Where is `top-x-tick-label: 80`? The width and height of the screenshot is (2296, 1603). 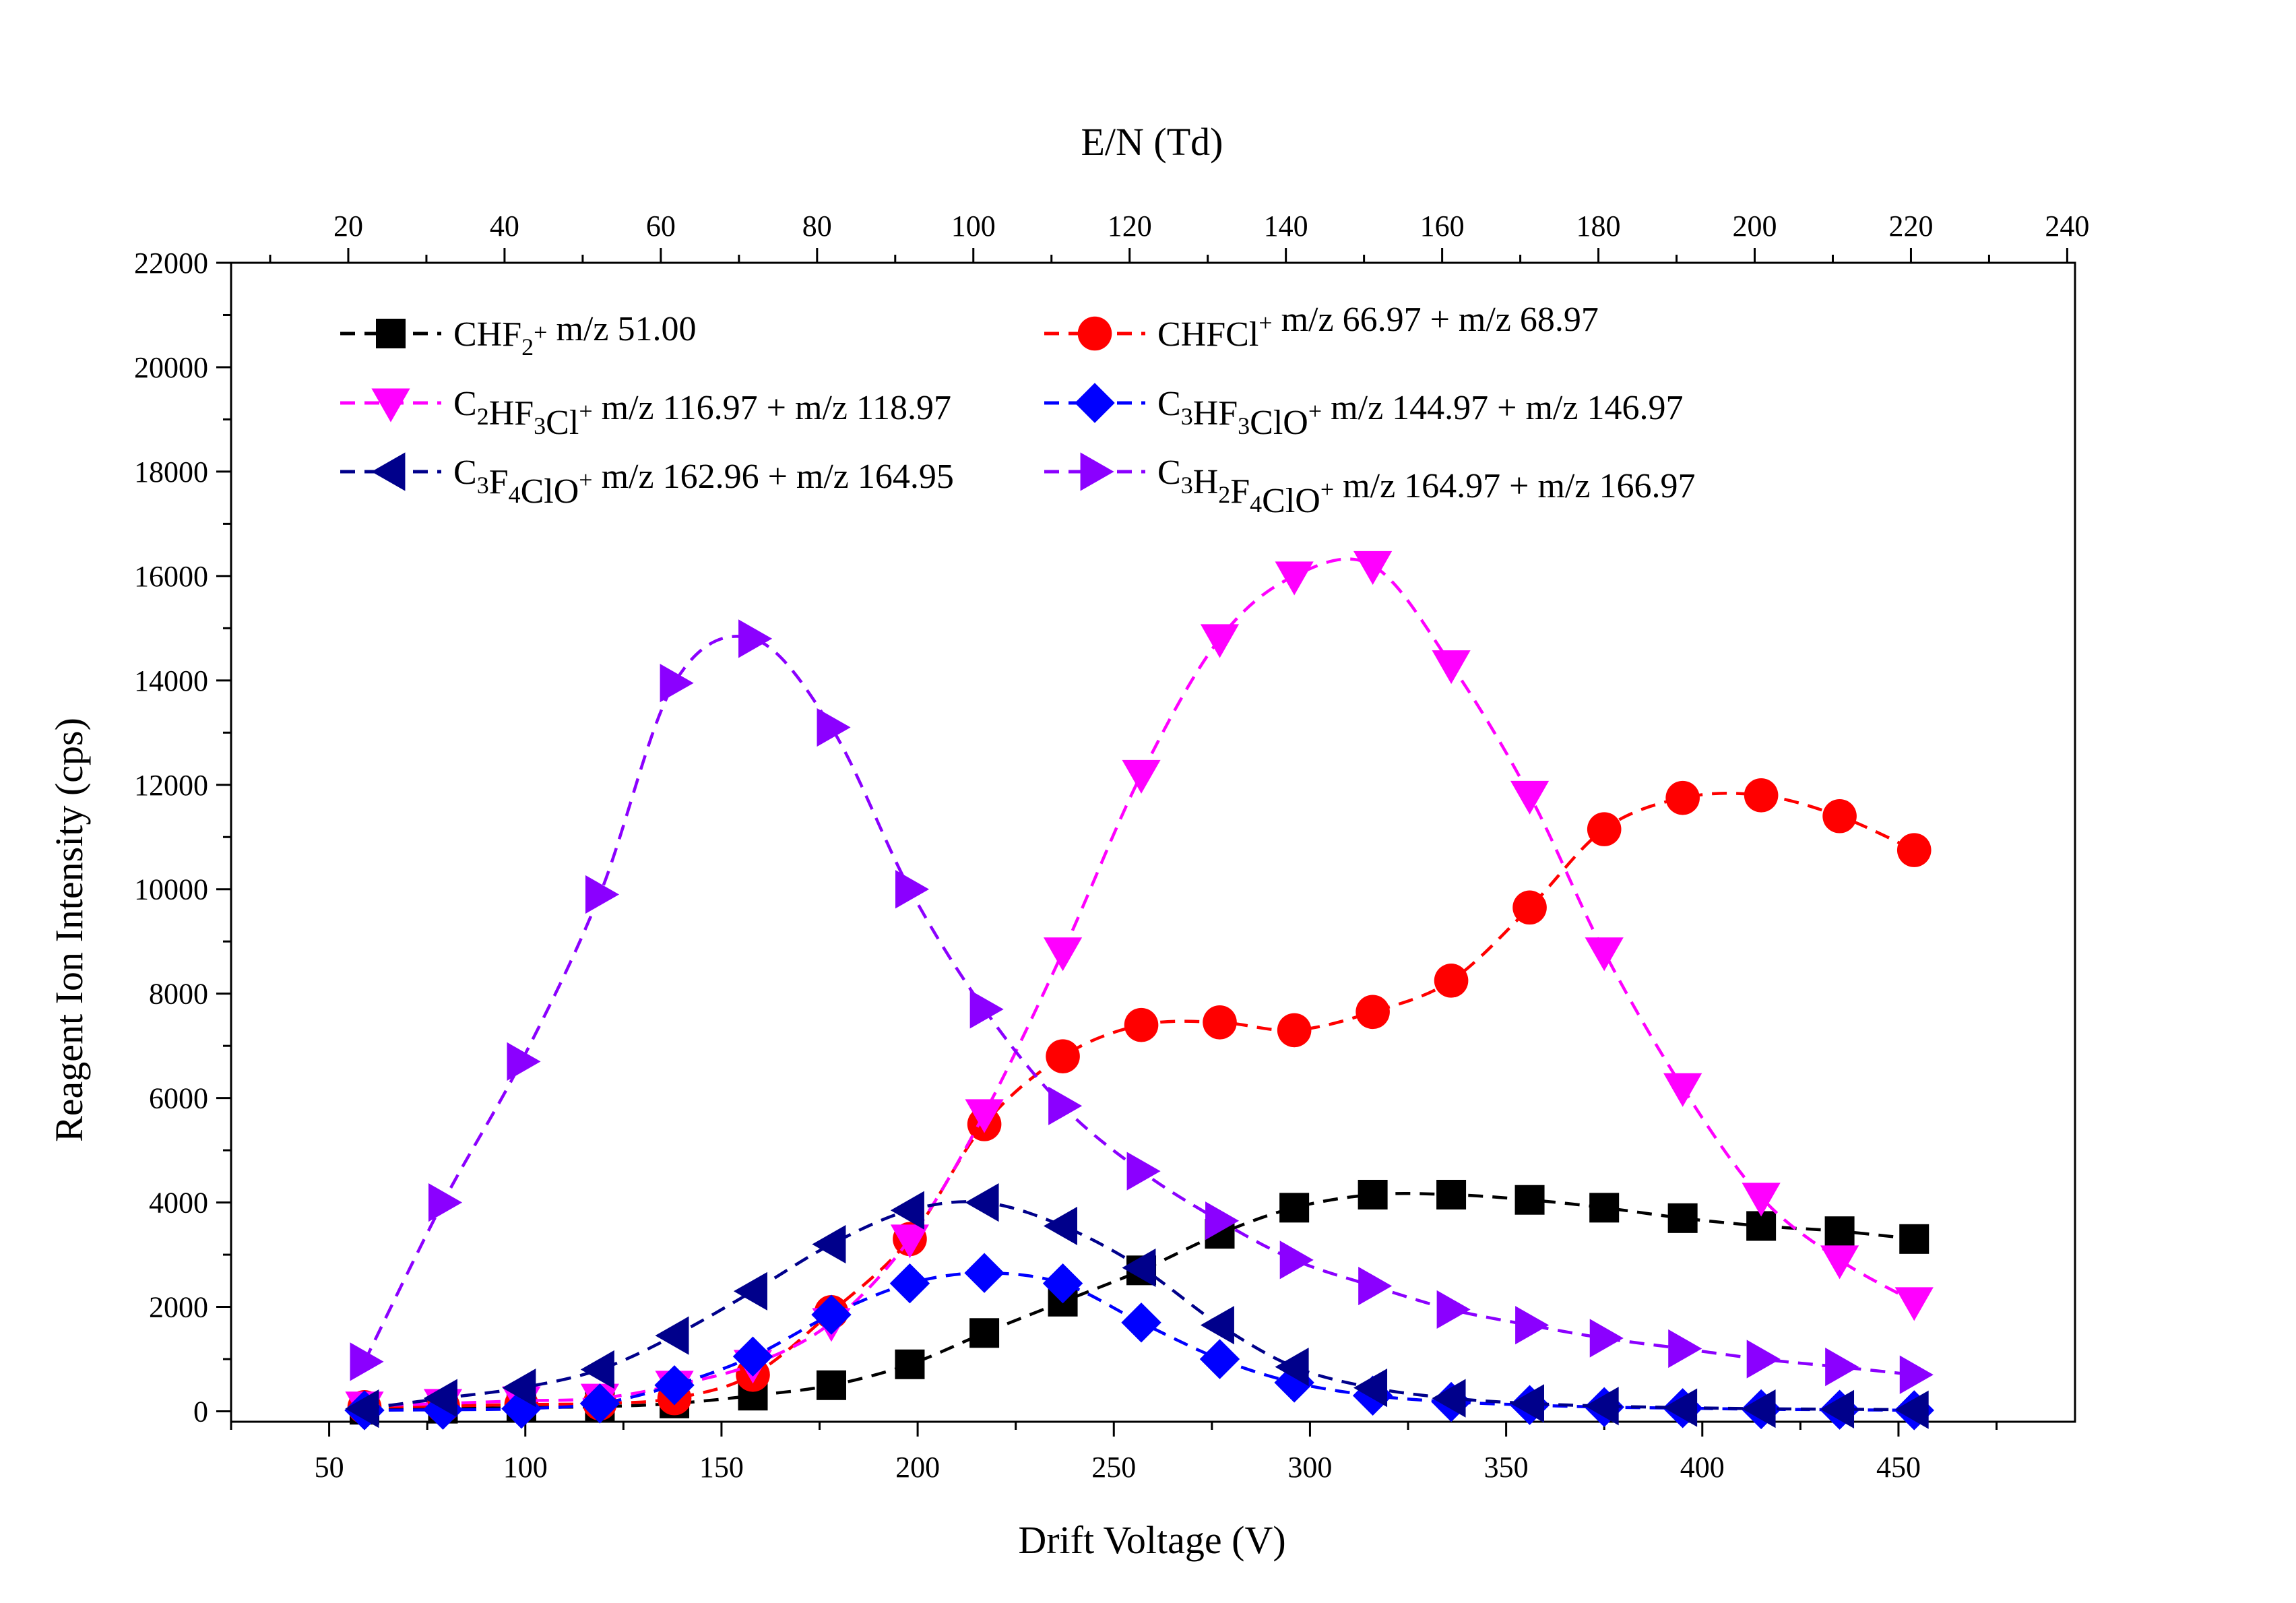 top-x-tick-label: 80 is located at coordinates (817, 226).